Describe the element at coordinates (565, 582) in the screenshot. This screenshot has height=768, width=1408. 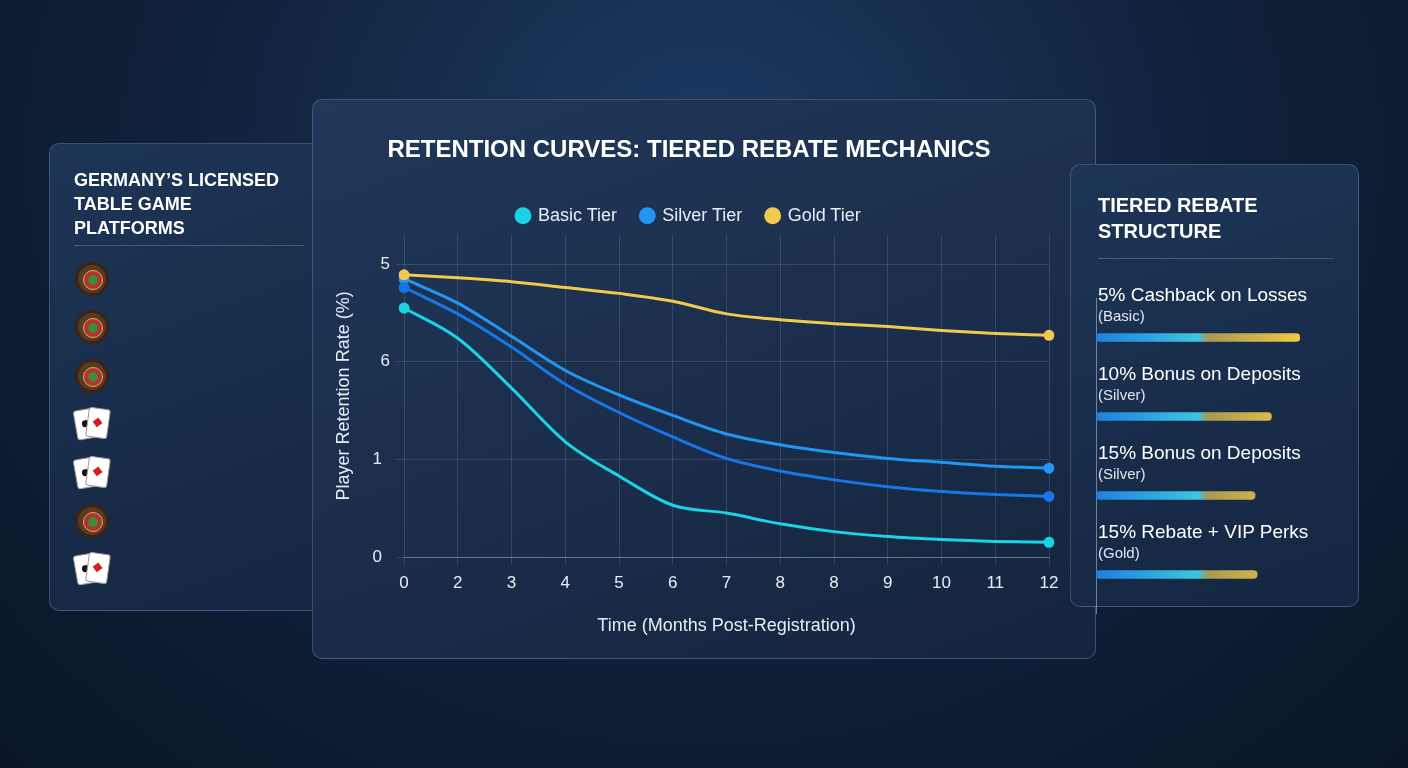
I see `x-tick-label: 4` at that location.